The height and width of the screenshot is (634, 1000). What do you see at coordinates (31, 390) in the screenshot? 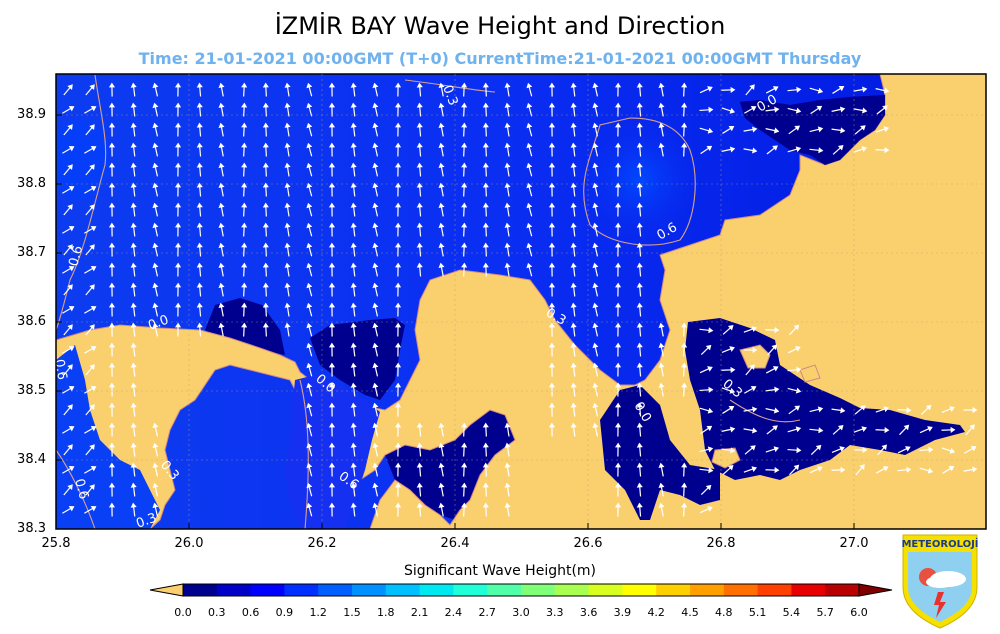
I see `lat-tick: 38.5` at bounding box center [31, 390].